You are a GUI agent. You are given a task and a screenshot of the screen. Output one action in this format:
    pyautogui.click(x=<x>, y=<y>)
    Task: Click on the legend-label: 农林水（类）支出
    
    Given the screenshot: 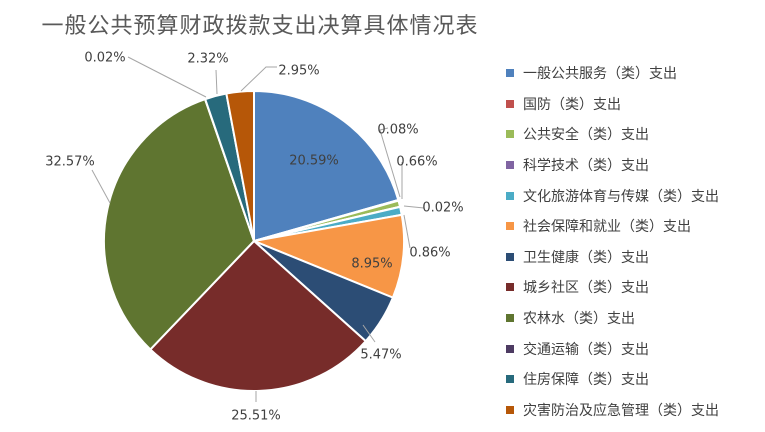 What is the action you would take?
    pyautogui.click(x=579, y=319)
    